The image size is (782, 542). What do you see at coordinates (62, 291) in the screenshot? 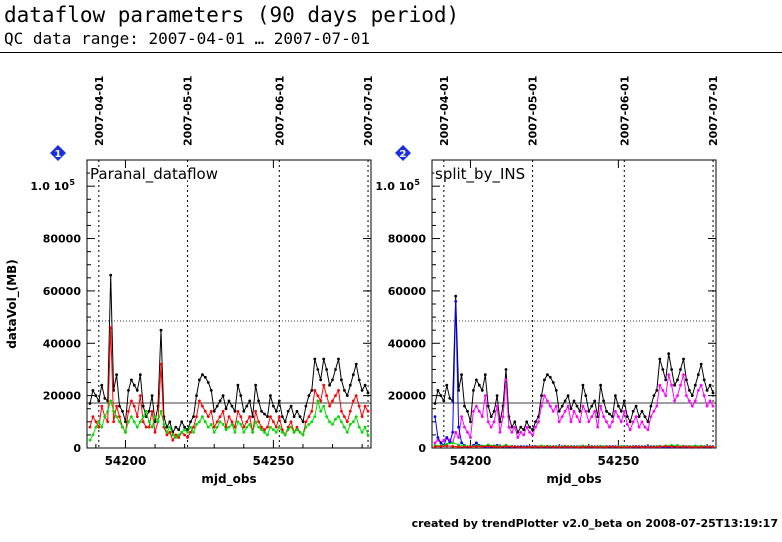
I see `panel1-ytick-label: 60000` at bounding box center [62, 291].